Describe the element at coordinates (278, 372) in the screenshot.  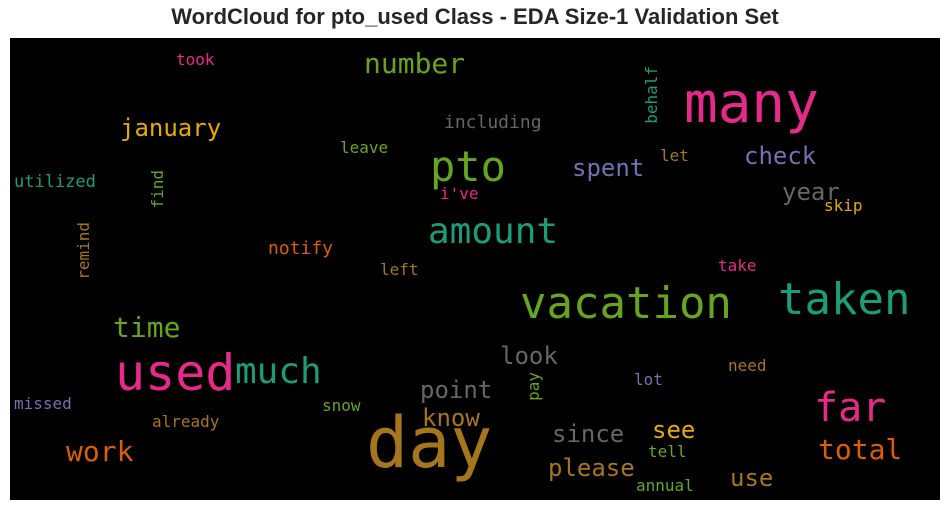
I see `word-much: much` at that location.